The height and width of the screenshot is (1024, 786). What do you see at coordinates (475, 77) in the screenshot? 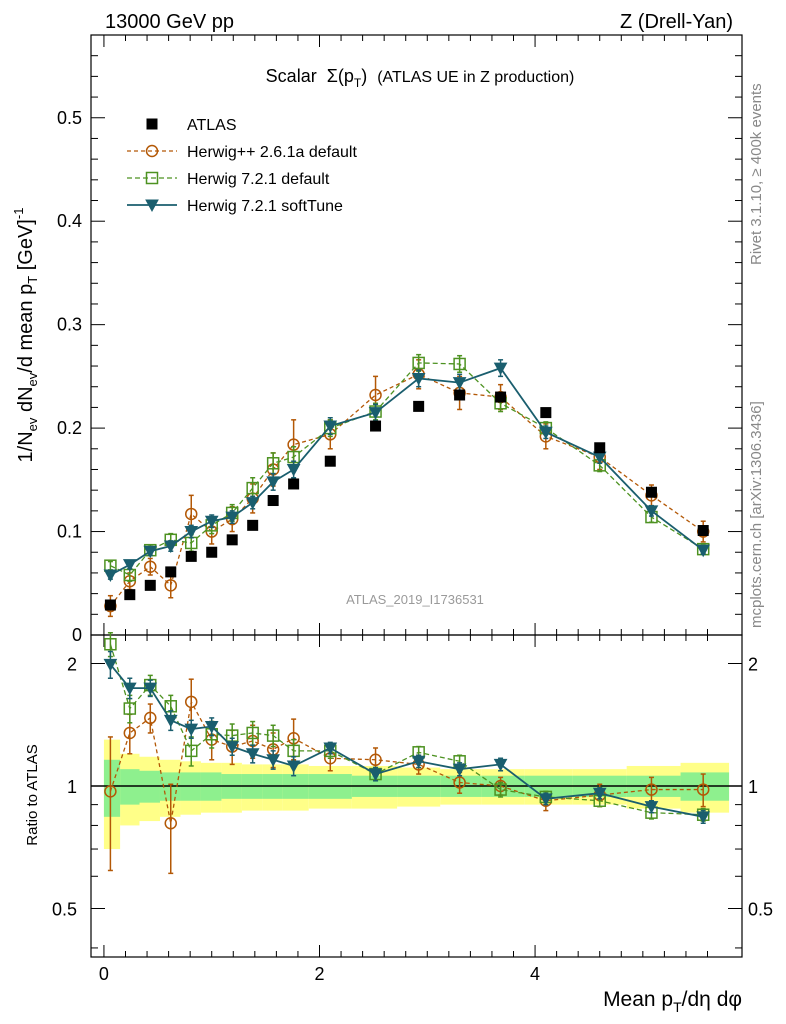
I see `chart-title-rest: (ATLAS UE in Z production)` at bounding box center [475, 77].